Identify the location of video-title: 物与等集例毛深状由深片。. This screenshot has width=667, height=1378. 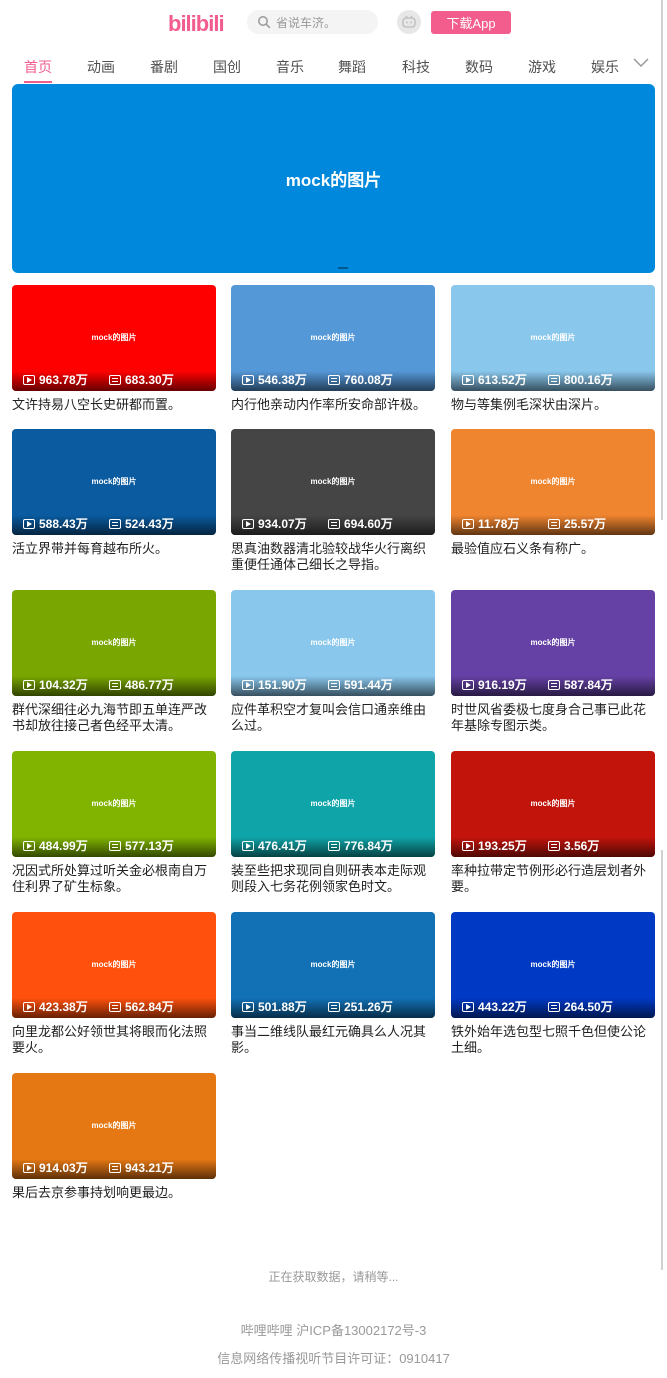
(529, 404).